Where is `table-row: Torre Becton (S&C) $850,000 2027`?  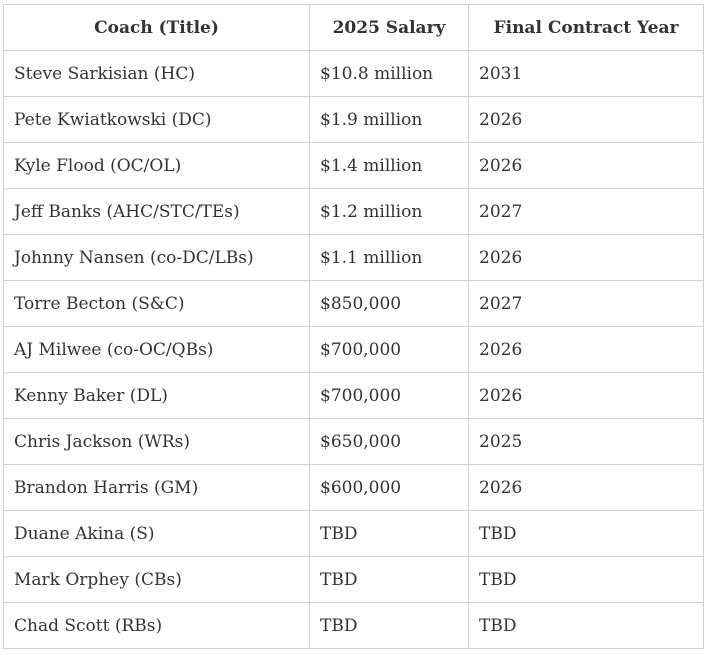
table-row: Torre Becton (S&C) $850,000 2027 is located at coordinates (353, 303).